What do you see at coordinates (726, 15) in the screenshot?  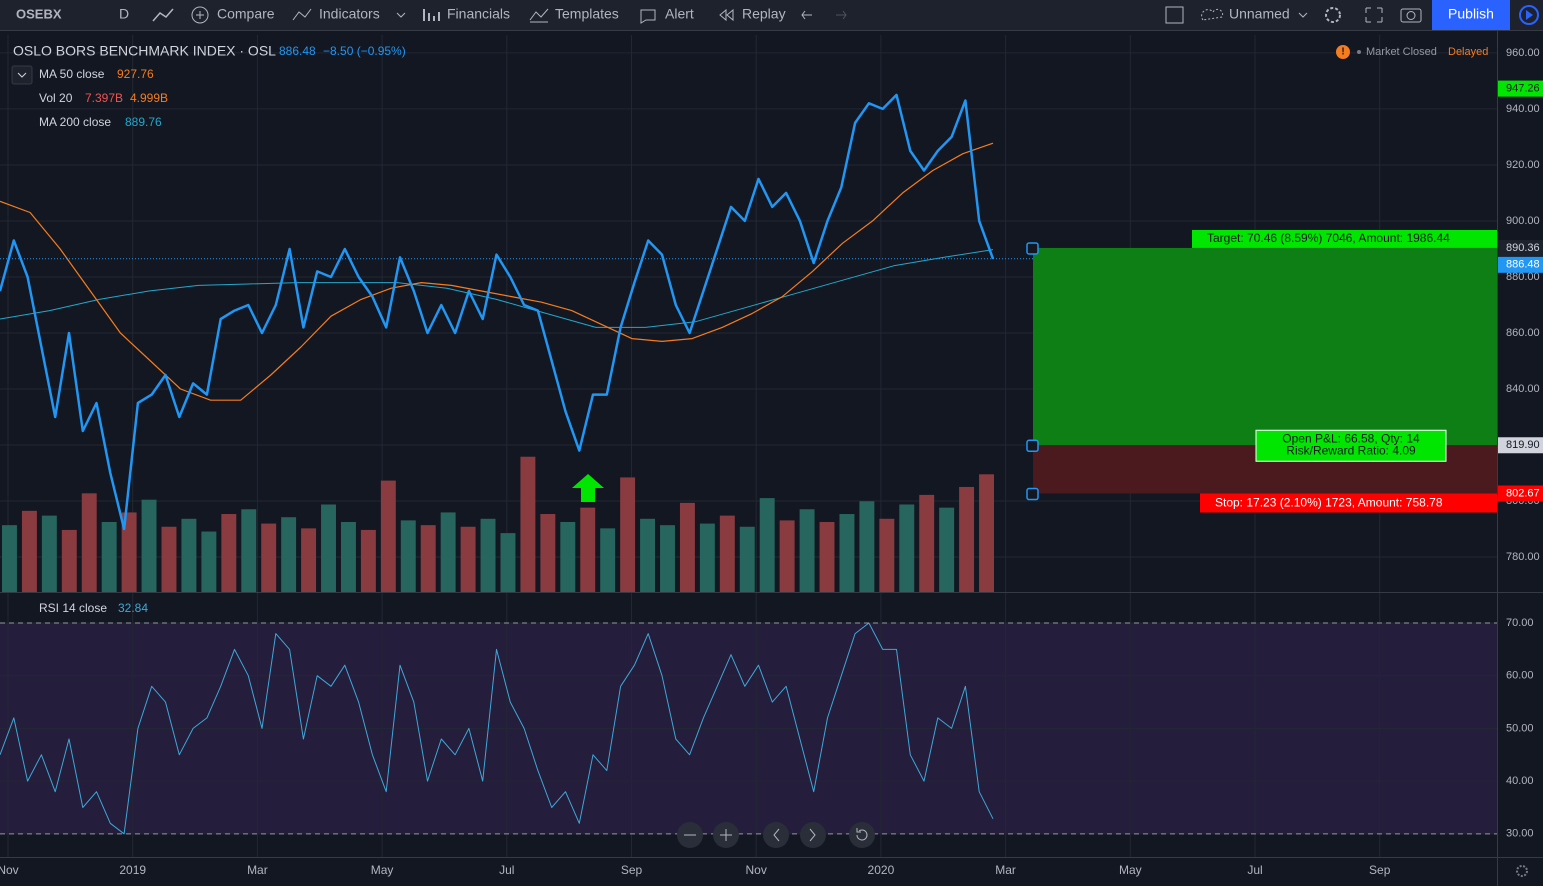 I see `replay-icon` at bounding box center [726, 15].